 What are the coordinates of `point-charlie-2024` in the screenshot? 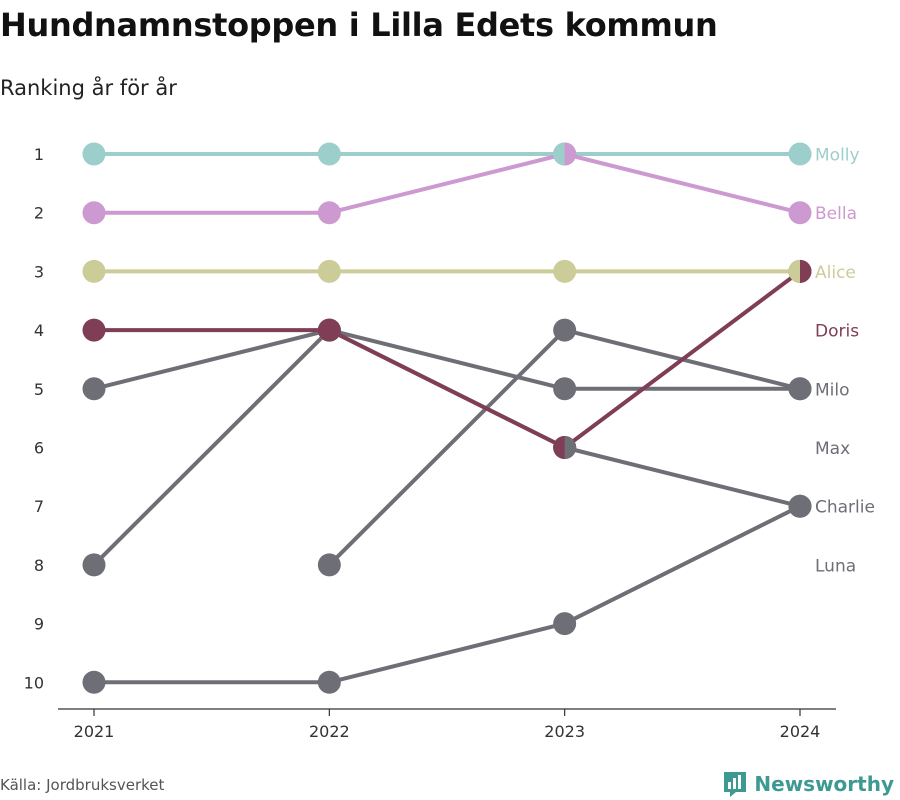 It's located at (800, 389).